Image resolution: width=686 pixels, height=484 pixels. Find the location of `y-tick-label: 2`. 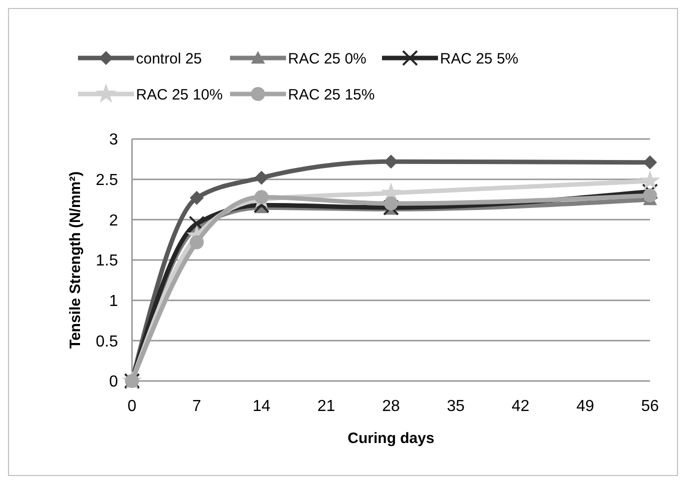

y-tick-label: 2 is located at coordinates (113, 221).